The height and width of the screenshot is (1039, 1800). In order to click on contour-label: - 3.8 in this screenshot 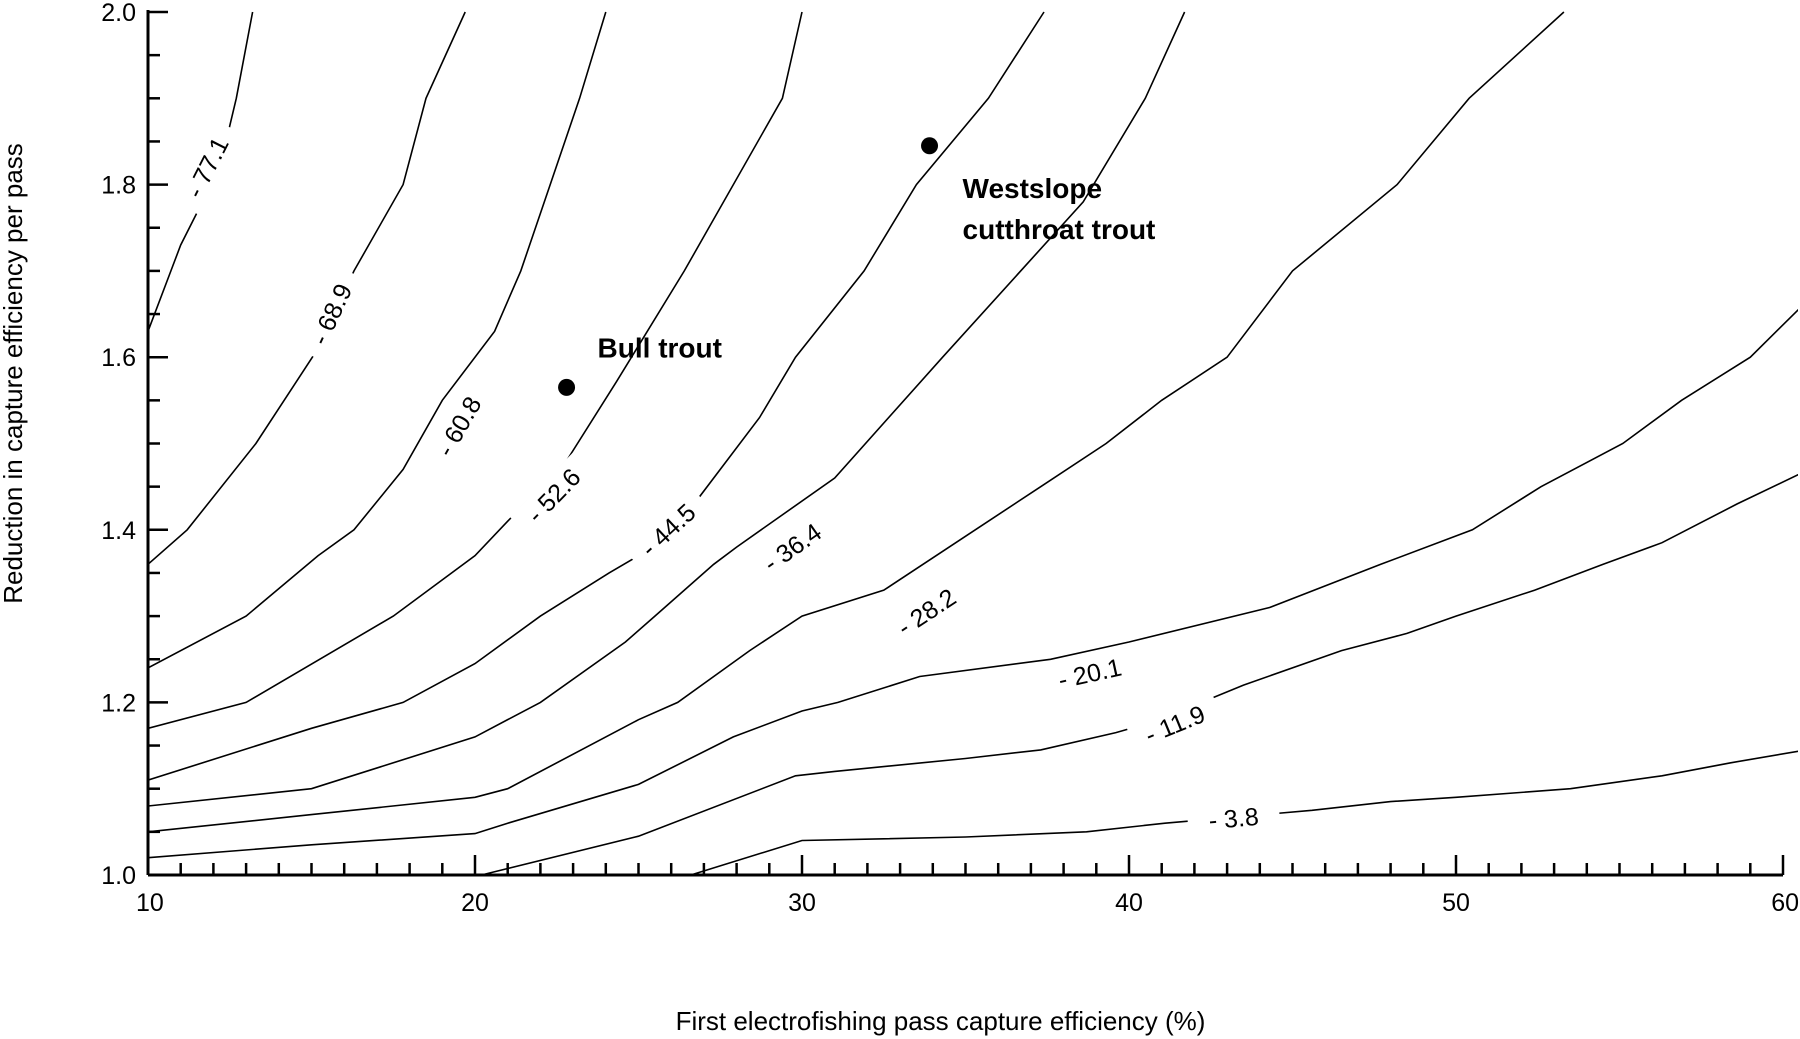, I will do `click(1233, 818)`.